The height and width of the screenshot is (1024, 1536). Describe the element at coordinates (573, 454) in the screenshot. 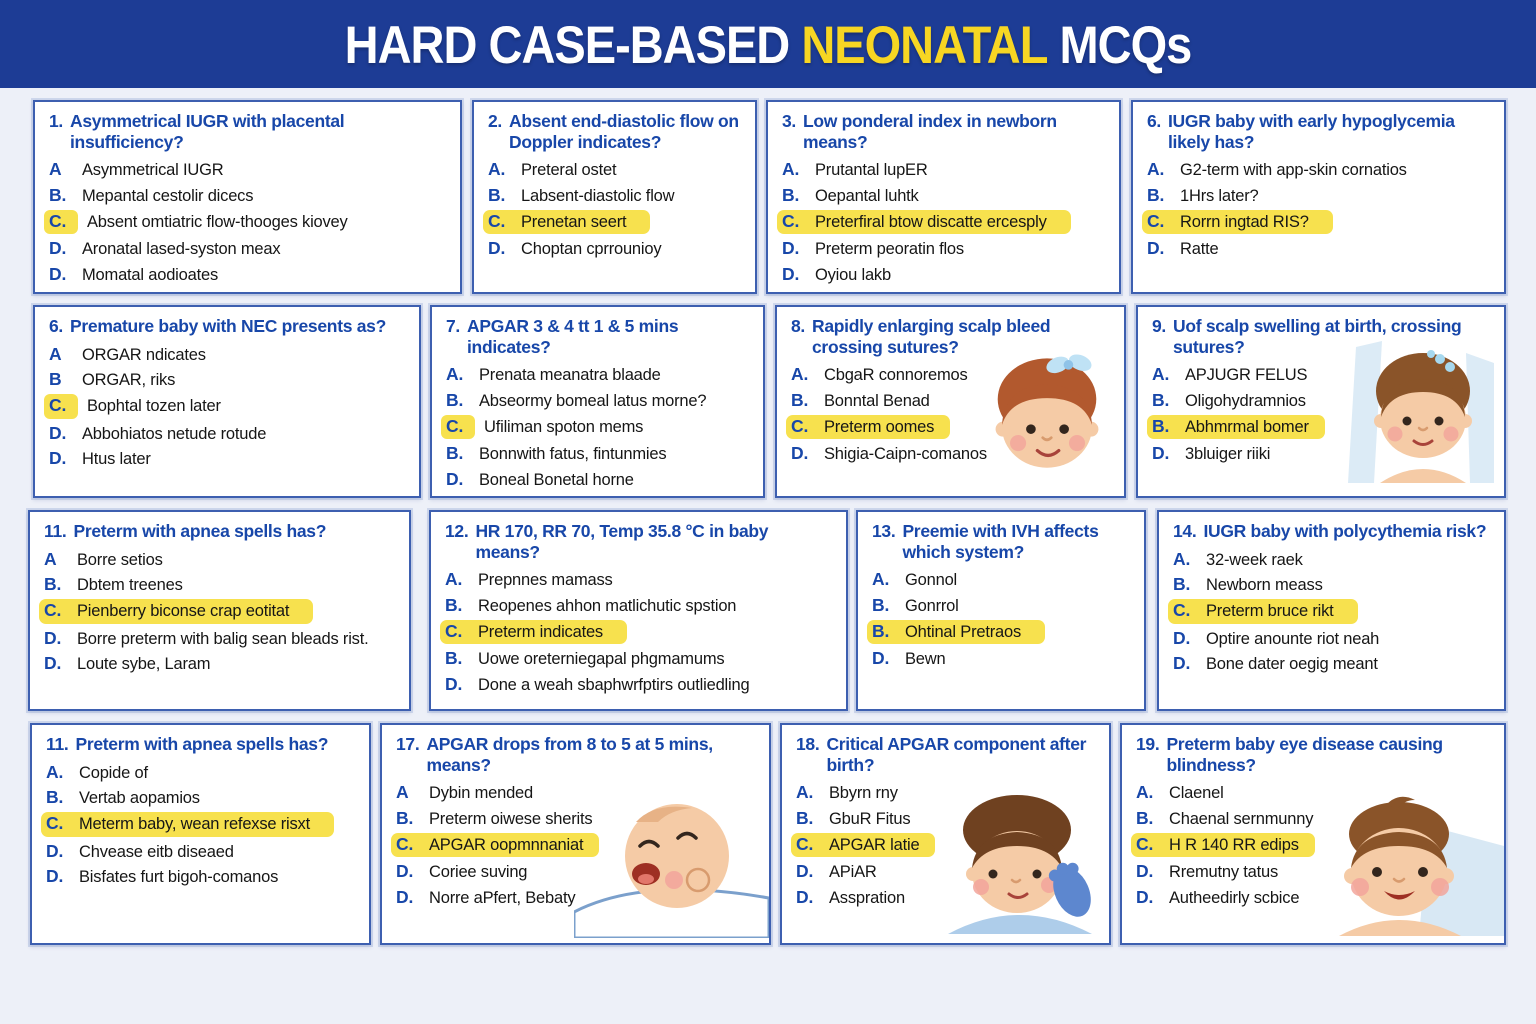

I see `option-text: Bonnwith fatus, fintunmies` at that location.